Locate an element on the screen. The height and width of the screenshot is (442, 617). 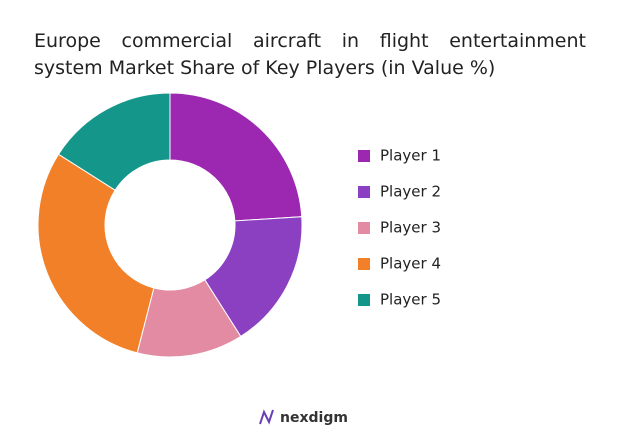
logo-icon is located at coordinates (266, 417).